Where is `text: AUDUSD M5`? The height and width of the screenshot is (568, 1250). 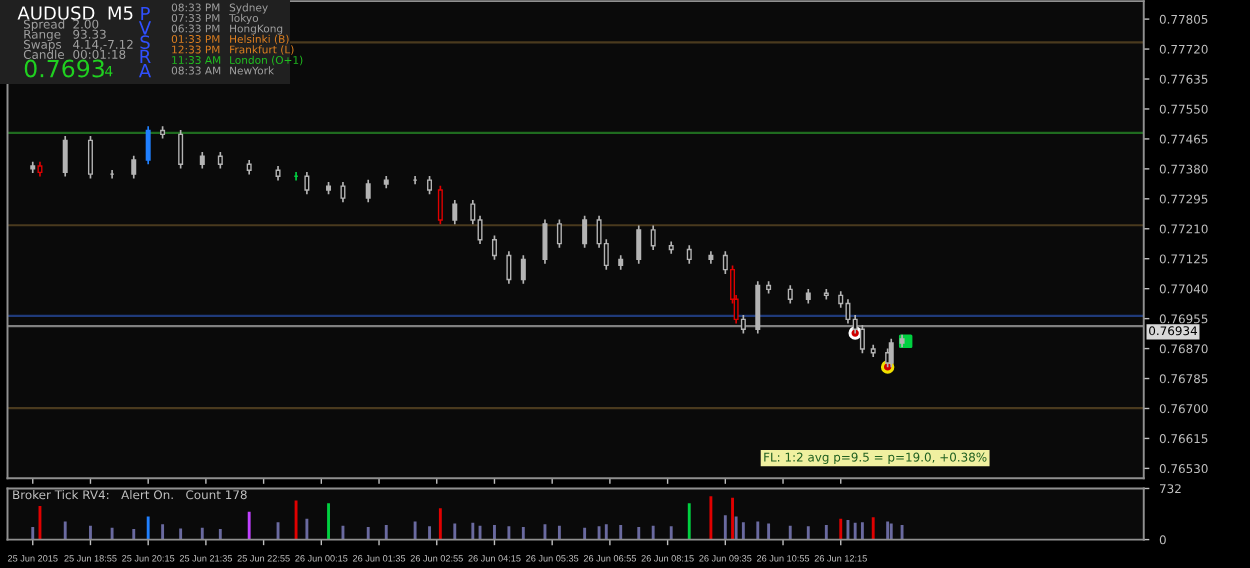
text: AUDUSD M5 is located at coordinates (75, 13).